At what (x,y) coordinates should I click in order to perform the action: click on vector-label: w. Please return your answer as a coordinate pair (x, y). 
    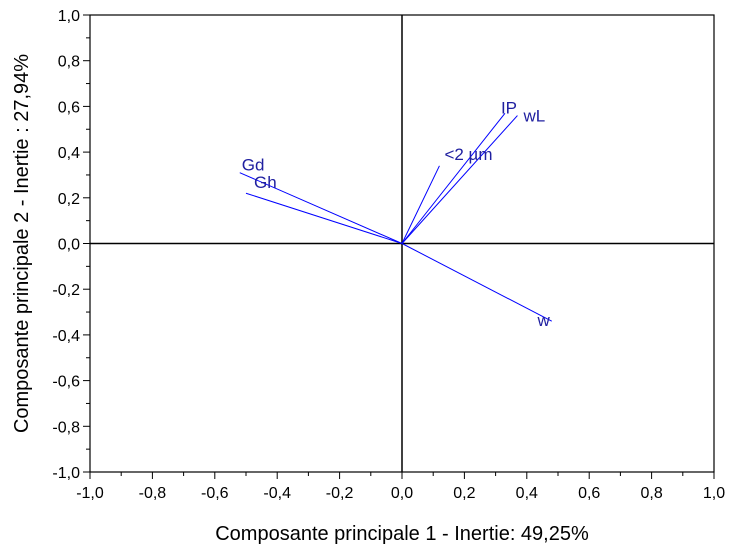
    Looking at the image, I should click on (543, 320).